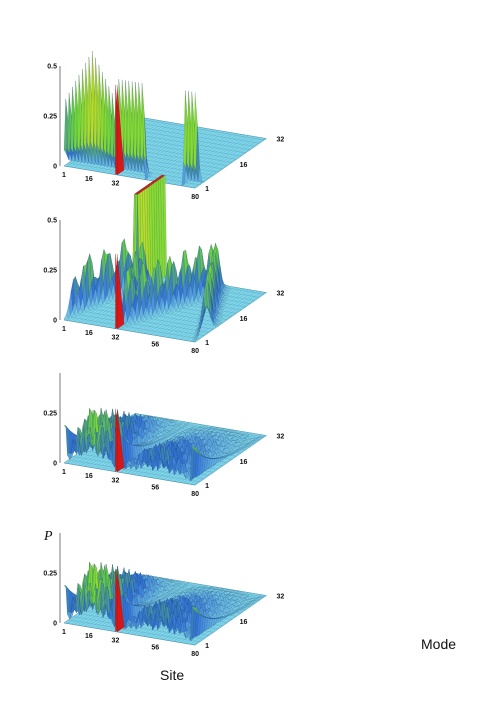 Image resolution: width=491 pixels, height=704 pixels. What do you see at coordinates (52, 67) in the screenshot?
I see `p-tick-label: 0.5` at bounding box center [52, 67].